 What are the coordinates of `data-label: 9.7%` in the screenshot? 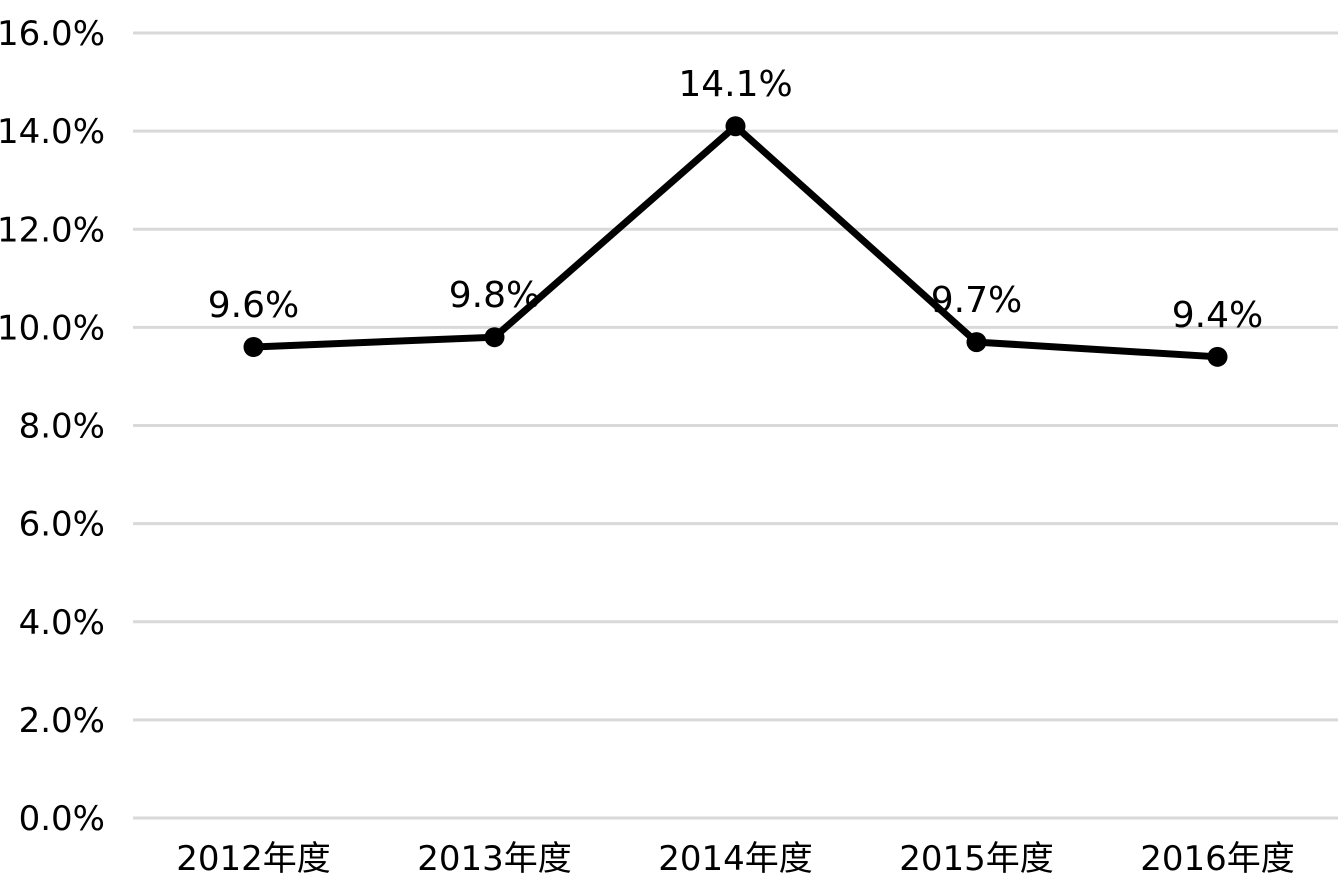 It's located at (976, 300).